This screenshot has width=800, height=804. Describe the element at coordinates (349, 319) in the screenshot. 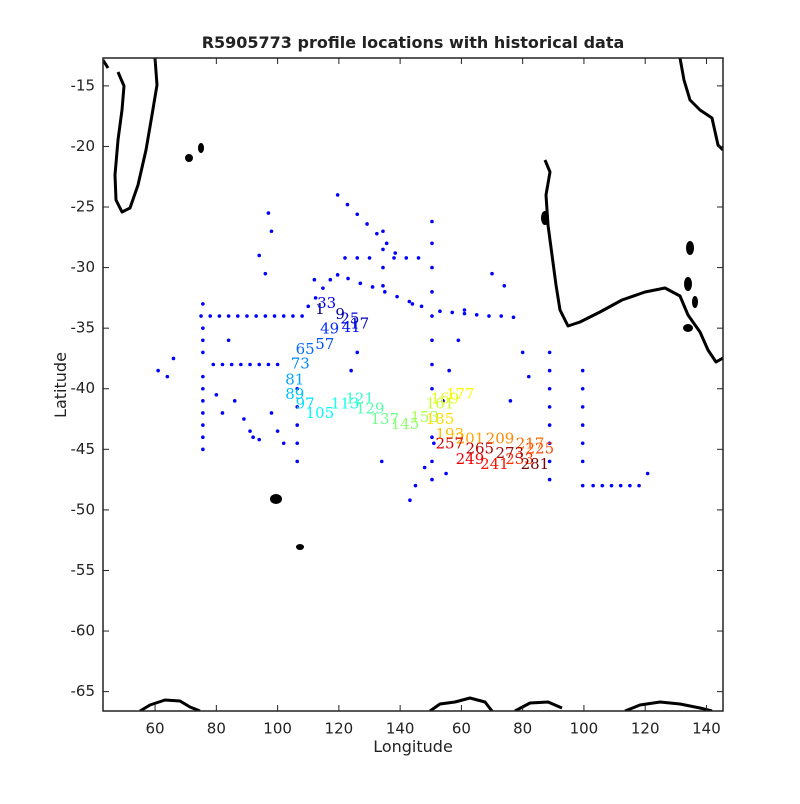

I see `profile-label: 25` at that location.